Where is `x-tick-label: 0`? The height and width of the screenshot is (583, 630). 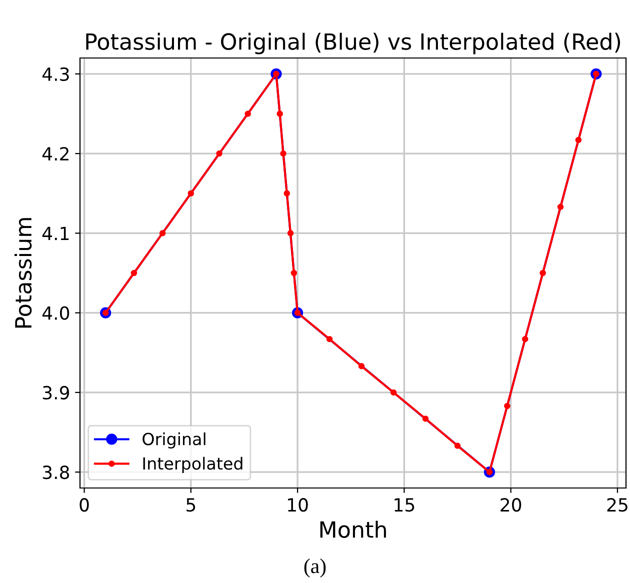 x-tick-label: 0 is located at coordinates (84, 505).